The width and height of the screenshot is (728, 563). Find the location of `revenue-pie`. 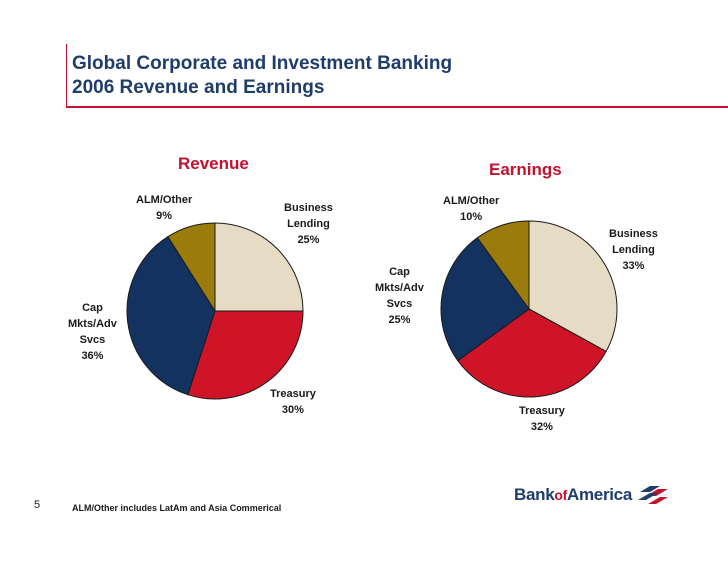

revenue-pie is located at coordinates (215, 311).